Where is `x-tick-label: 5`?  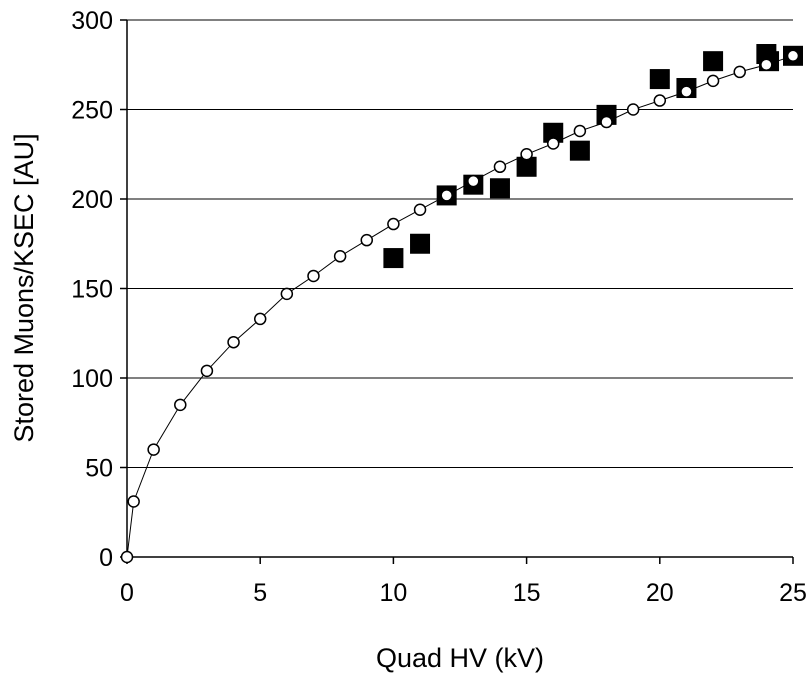 x-tick-label: 5 is located at coordinates (260, 593).